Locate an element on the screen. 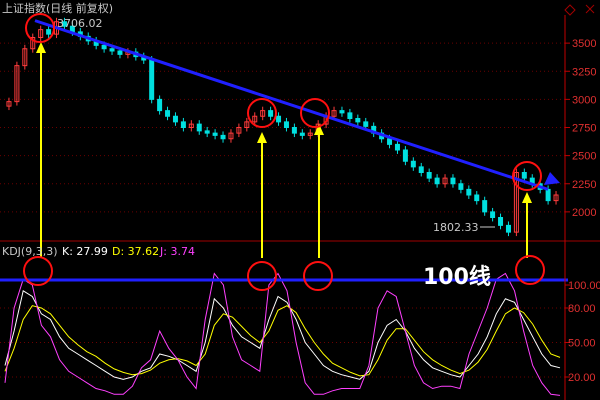 This screenshot has height=400, width=600. kdj-k-label: K: 27.99 is located at coordinates (85, 251).